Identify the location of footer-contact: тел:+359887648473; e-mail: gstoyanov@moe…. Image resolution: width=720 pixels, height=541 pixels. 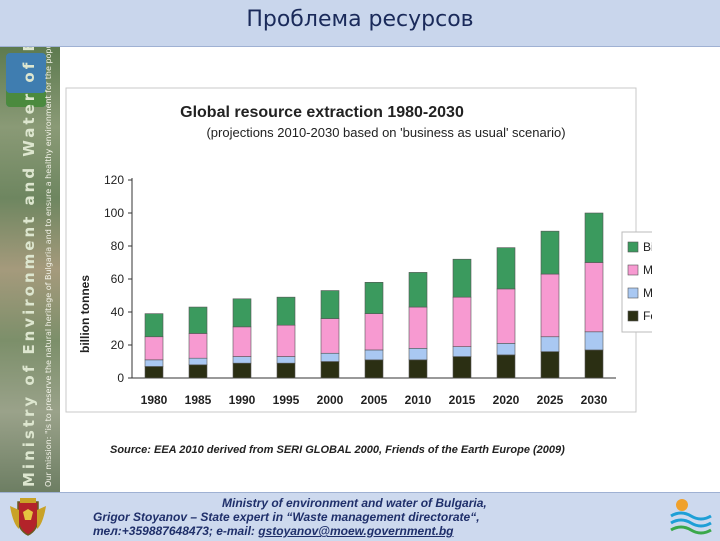
(273, 531).